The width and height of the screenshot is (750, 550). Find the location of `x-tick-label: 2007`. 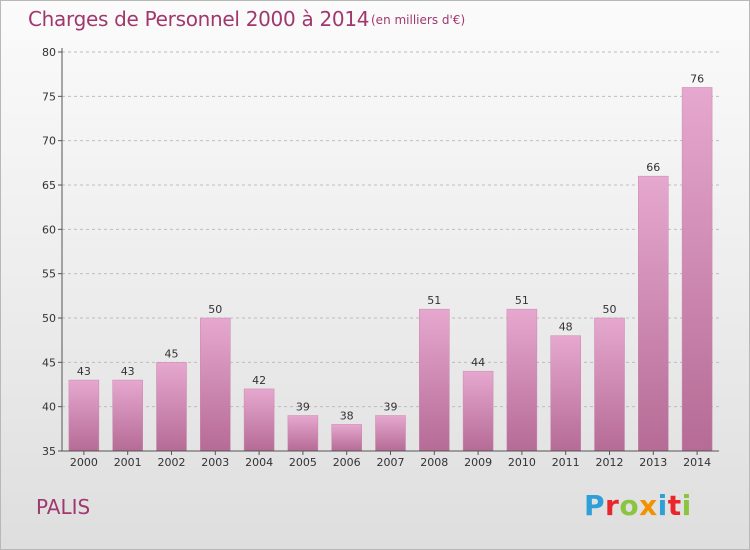

x-tick-label: 2007 is located at coordinates (391, 462).